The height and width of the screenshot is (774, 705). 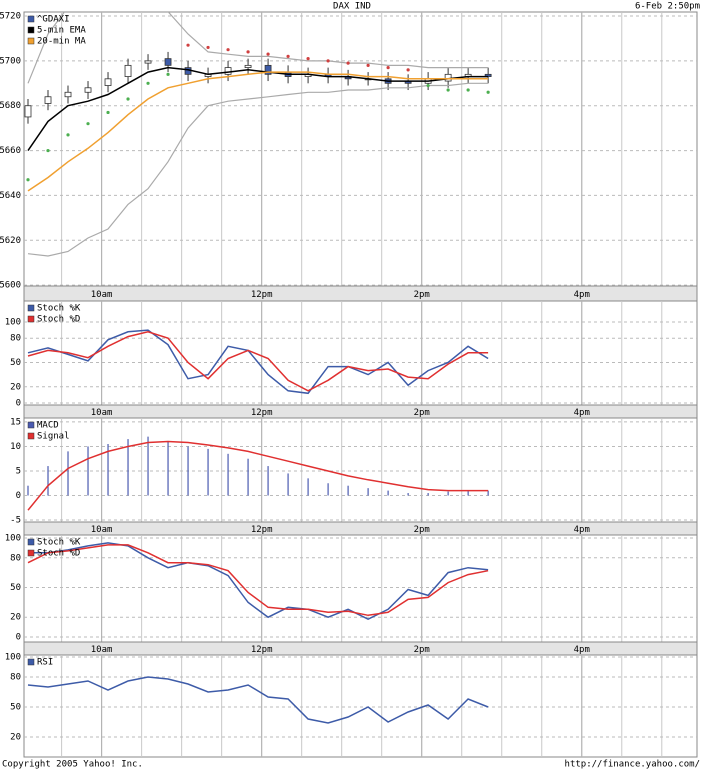 I want to click on y-tick-label: 5620, so click(x=10, y=241).